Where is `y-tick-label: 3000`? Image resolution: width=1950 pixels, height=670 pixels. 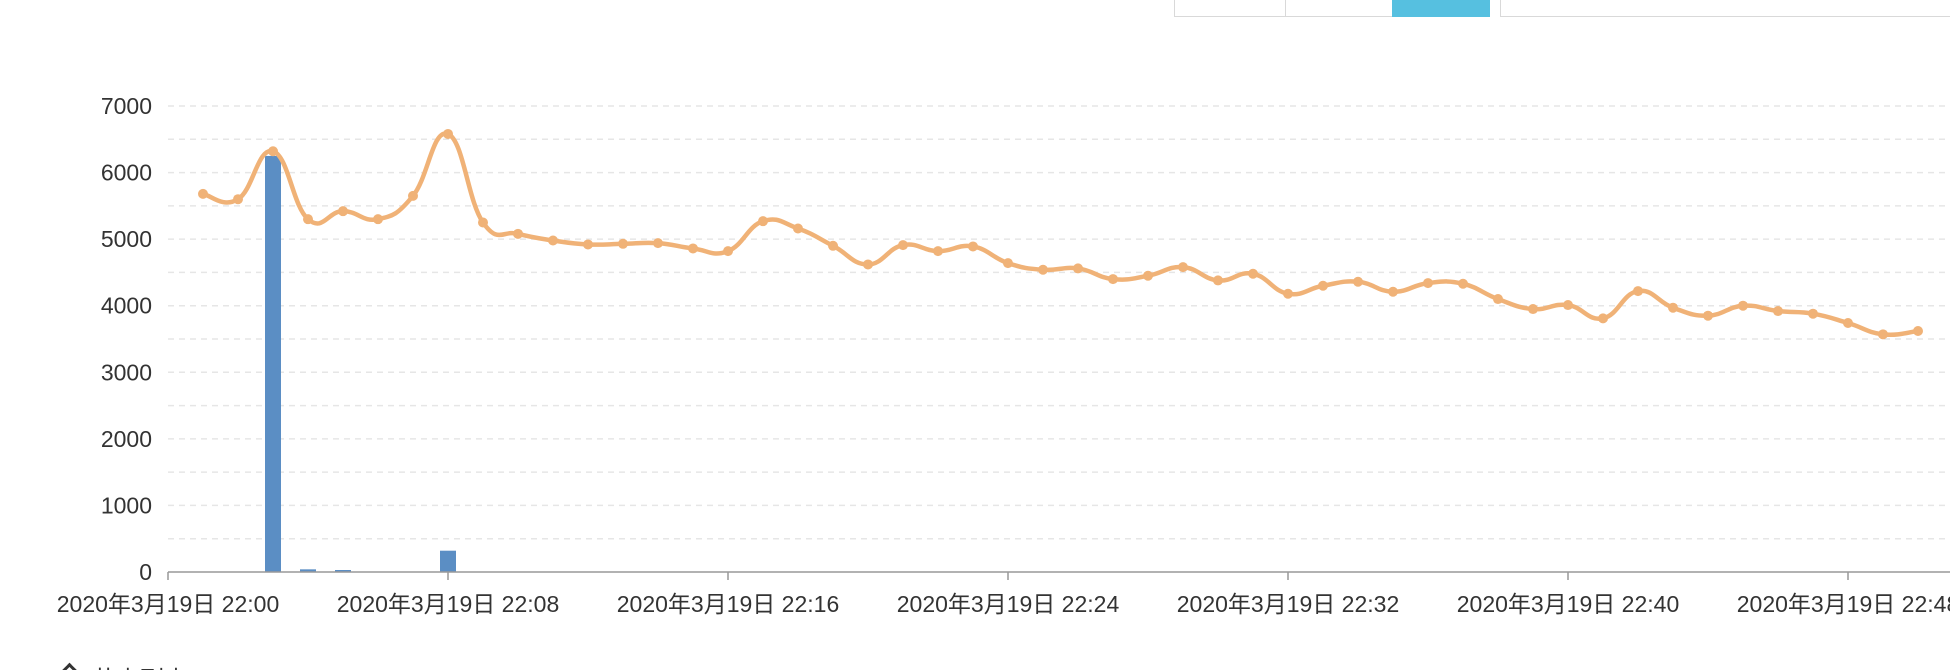 y-tick-label: 3000 is located at coordinates (126, 372).